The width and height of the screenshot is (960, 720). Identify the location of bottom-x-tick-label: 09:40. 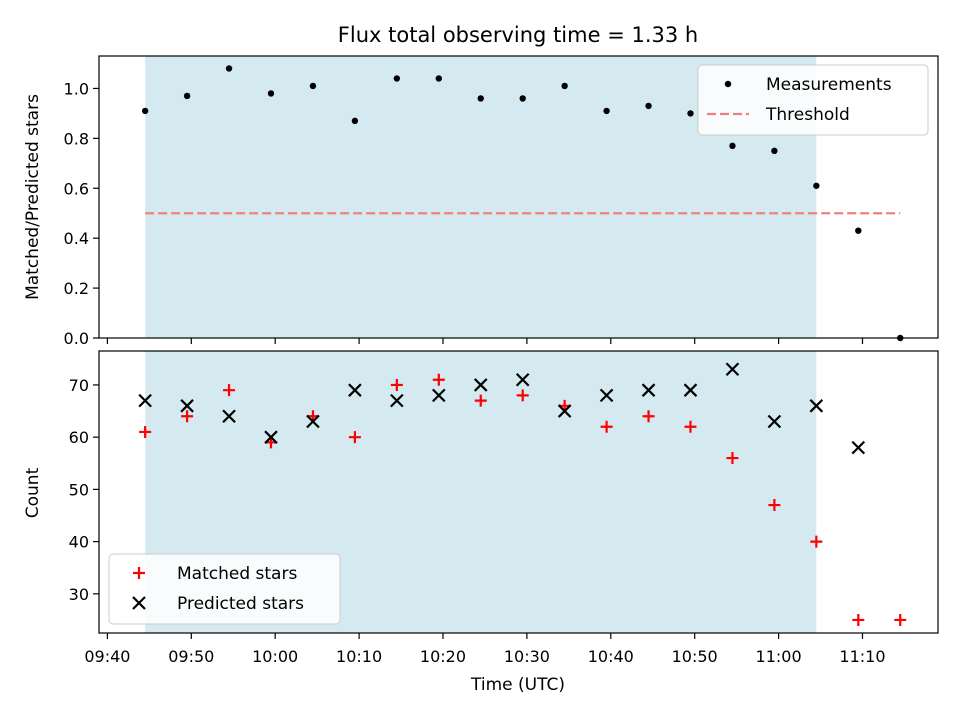
(107, 656).